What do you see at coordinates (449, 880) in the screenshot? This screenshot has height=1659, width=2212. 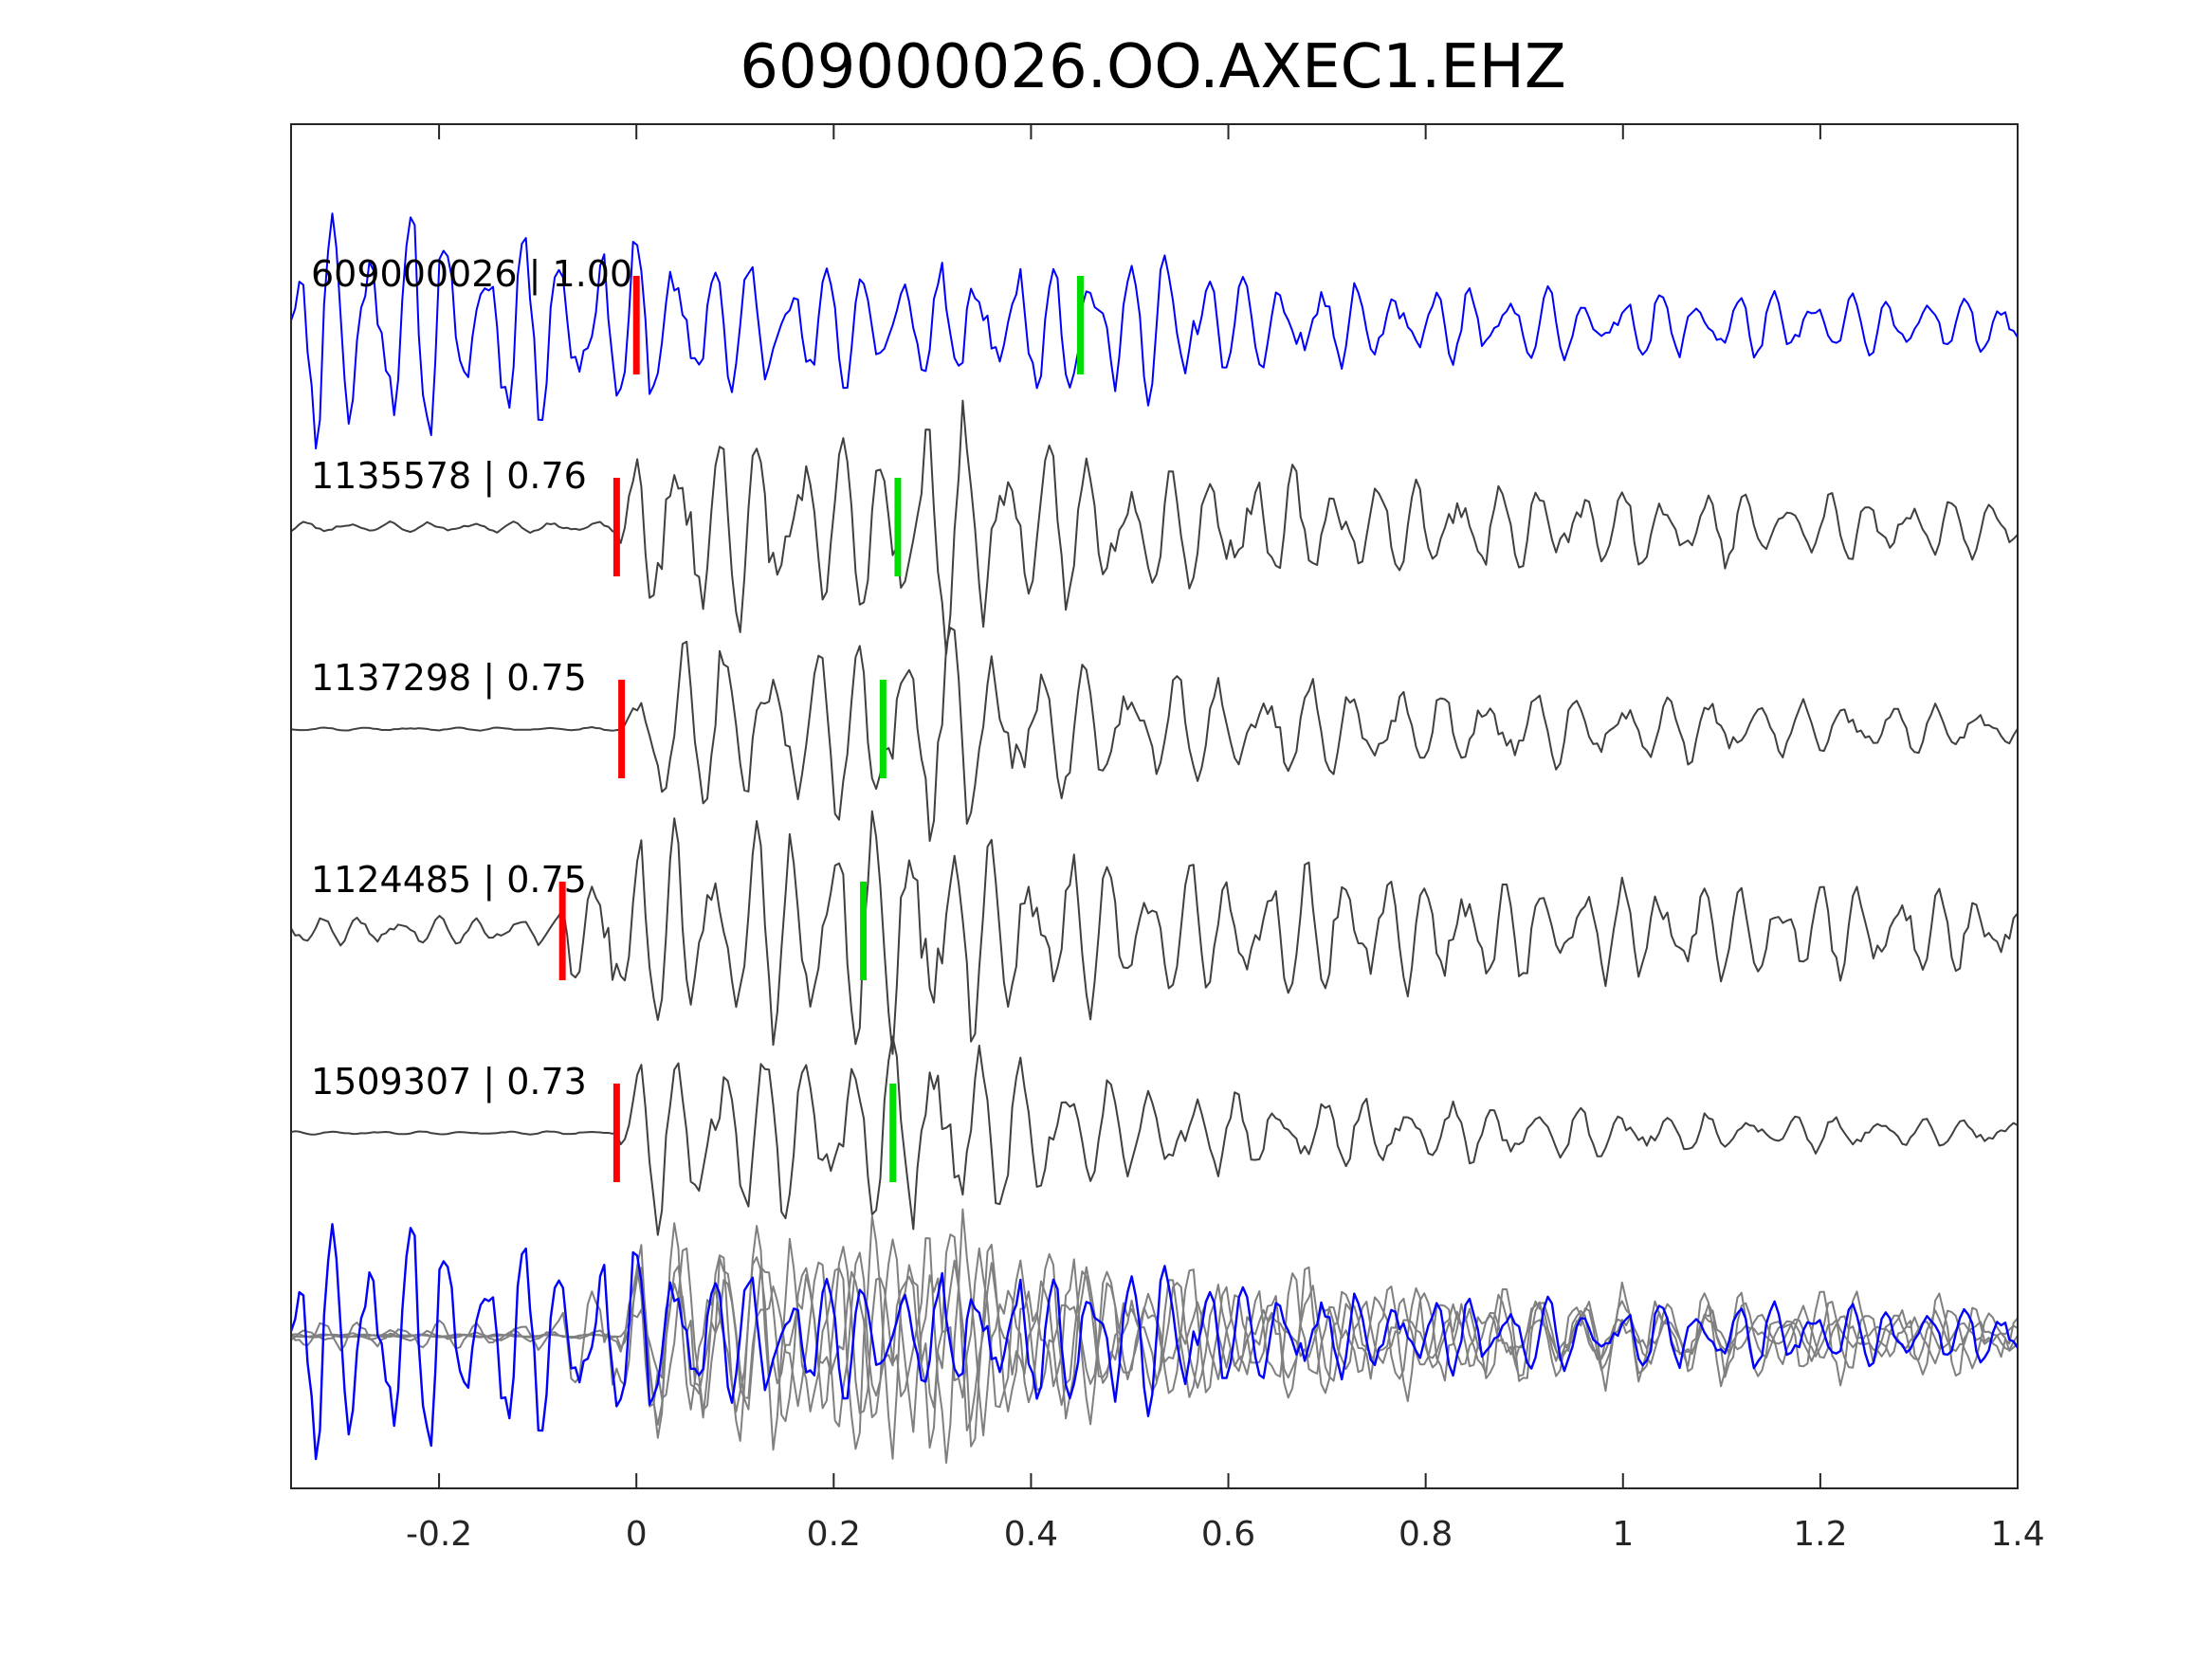 I see `trace-label-1124485: 1124485 | 0.75` at bounding box center [449, 880].